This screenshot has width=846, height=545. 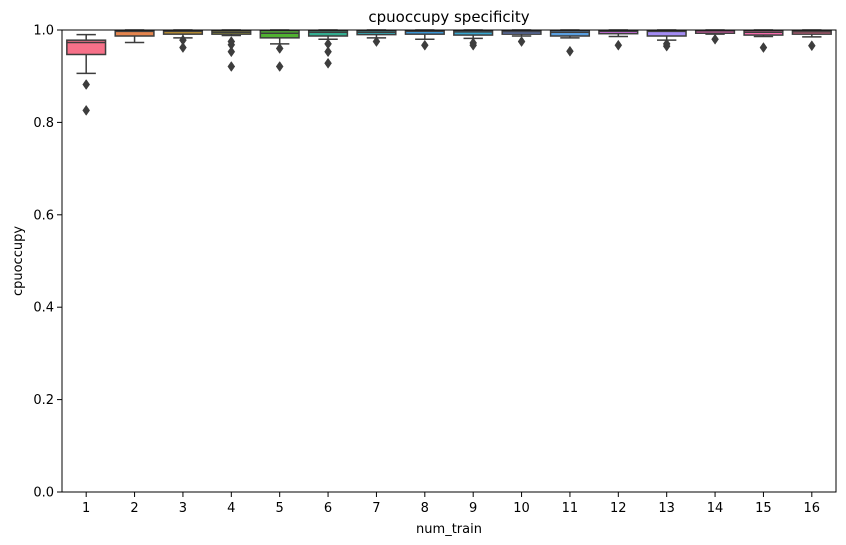 I want to click on x-tick-label: 5, so click(x=280, y=508).